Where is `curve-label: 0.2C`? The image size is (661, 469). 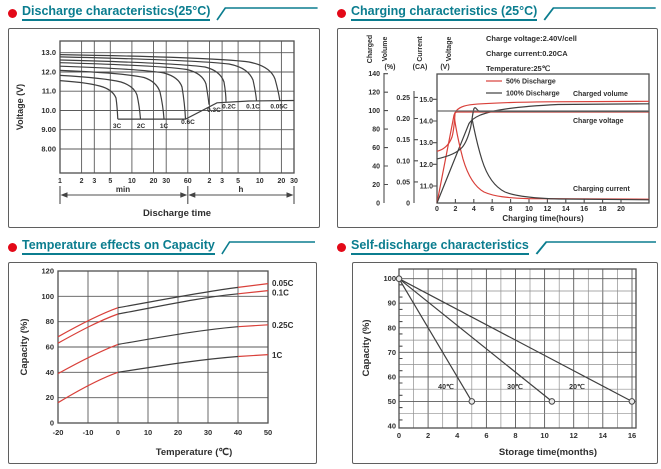
curve-label: 0.2C is located at coordinates (229, 107).